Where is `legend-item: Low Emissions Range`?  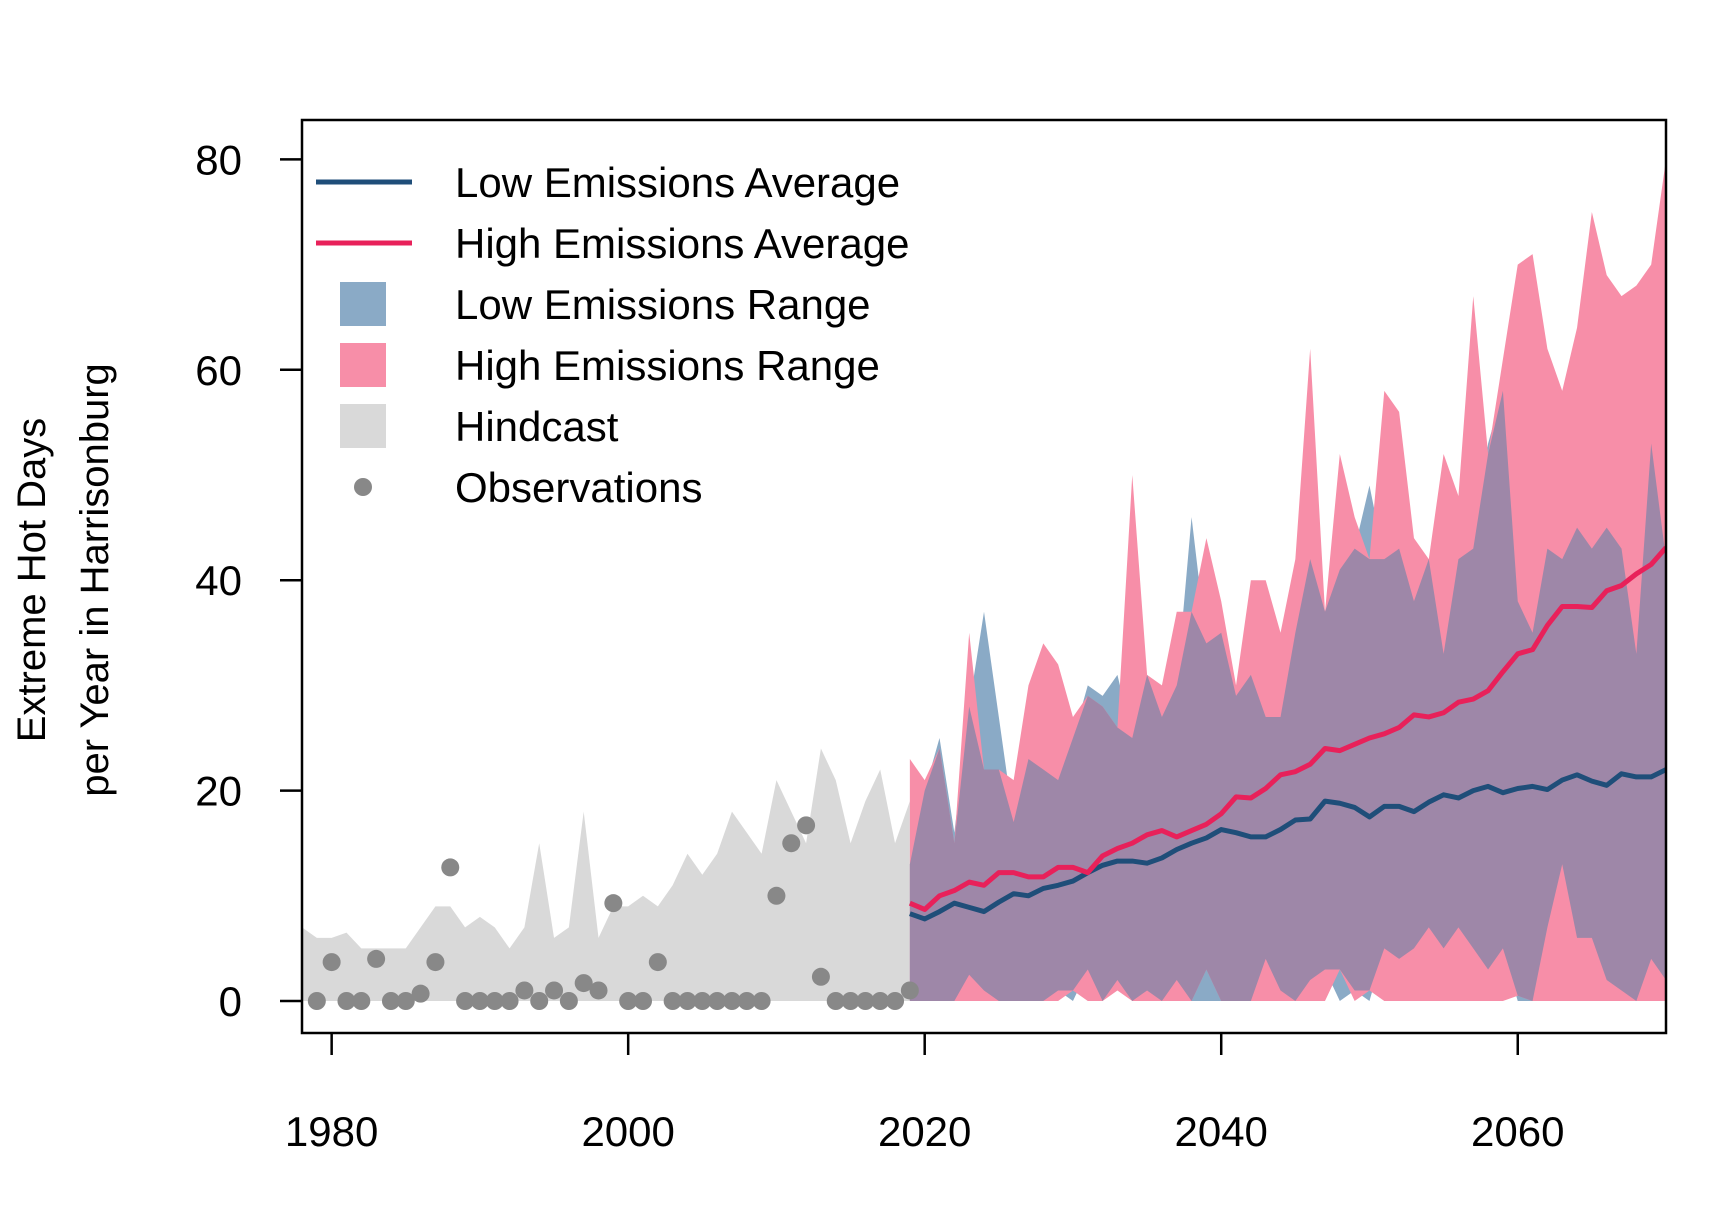 legend-item: Low Emissions Range is located at coordinates (605, 304).